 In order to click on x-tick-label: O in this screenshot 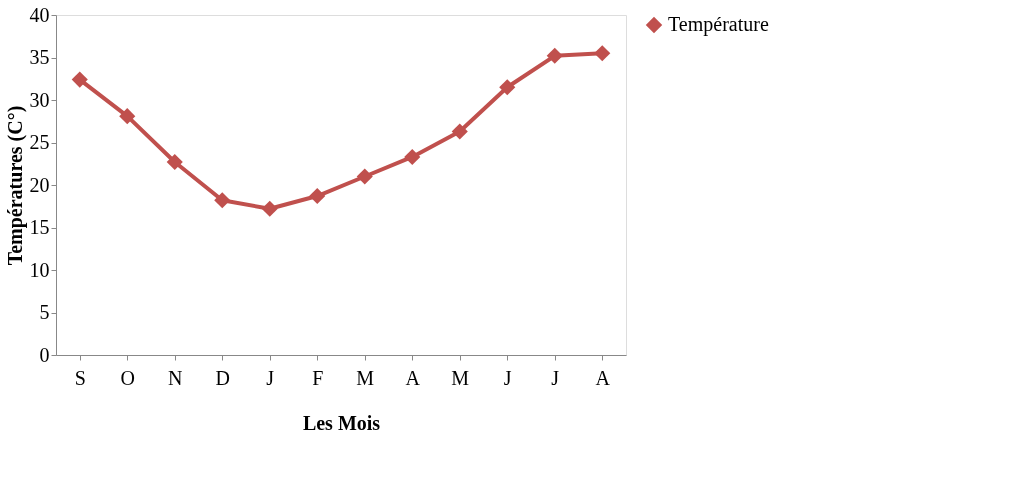, I will do `click(127, 377)`.